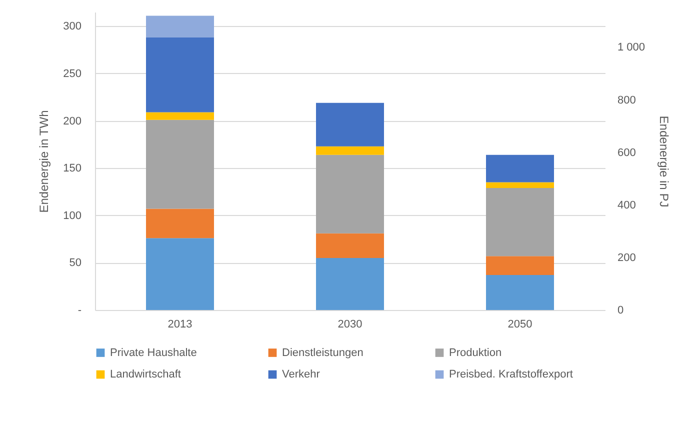 This screenshot has height=423, width=697. I want to click on y2-tick-label: 800, so click(627, 100).